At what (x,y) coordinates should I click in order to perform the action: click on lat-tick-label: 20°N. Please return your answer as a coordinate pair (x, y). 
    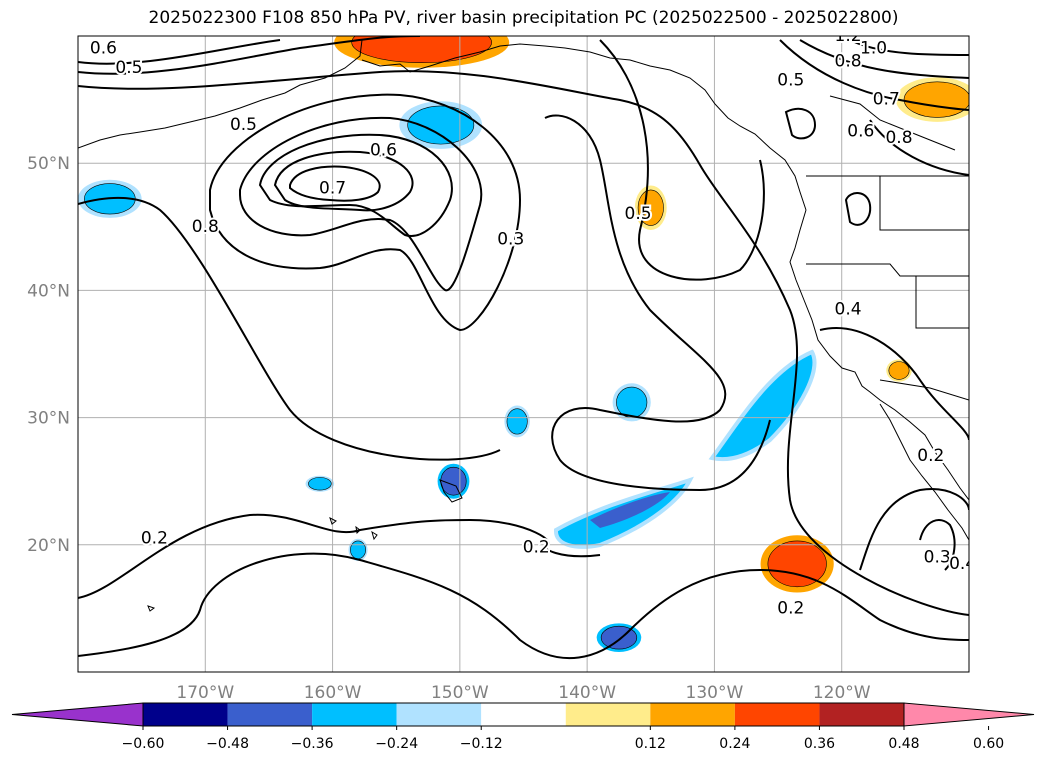
    Looking at the image, I should click on (48, 546).